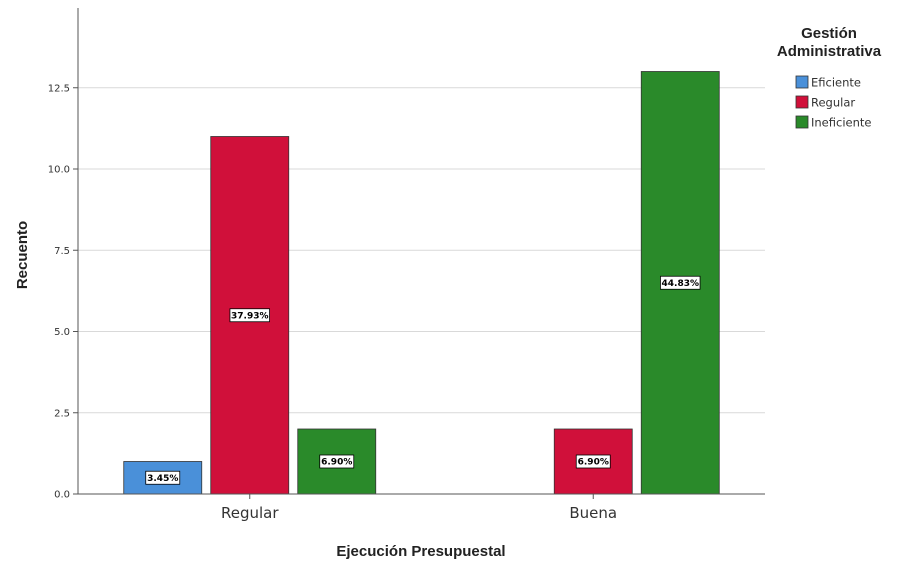  What do you see at coordinates (802, 102) in the screenshot?
I see `legend-swatch-regular` at bounding box center [802, 102].